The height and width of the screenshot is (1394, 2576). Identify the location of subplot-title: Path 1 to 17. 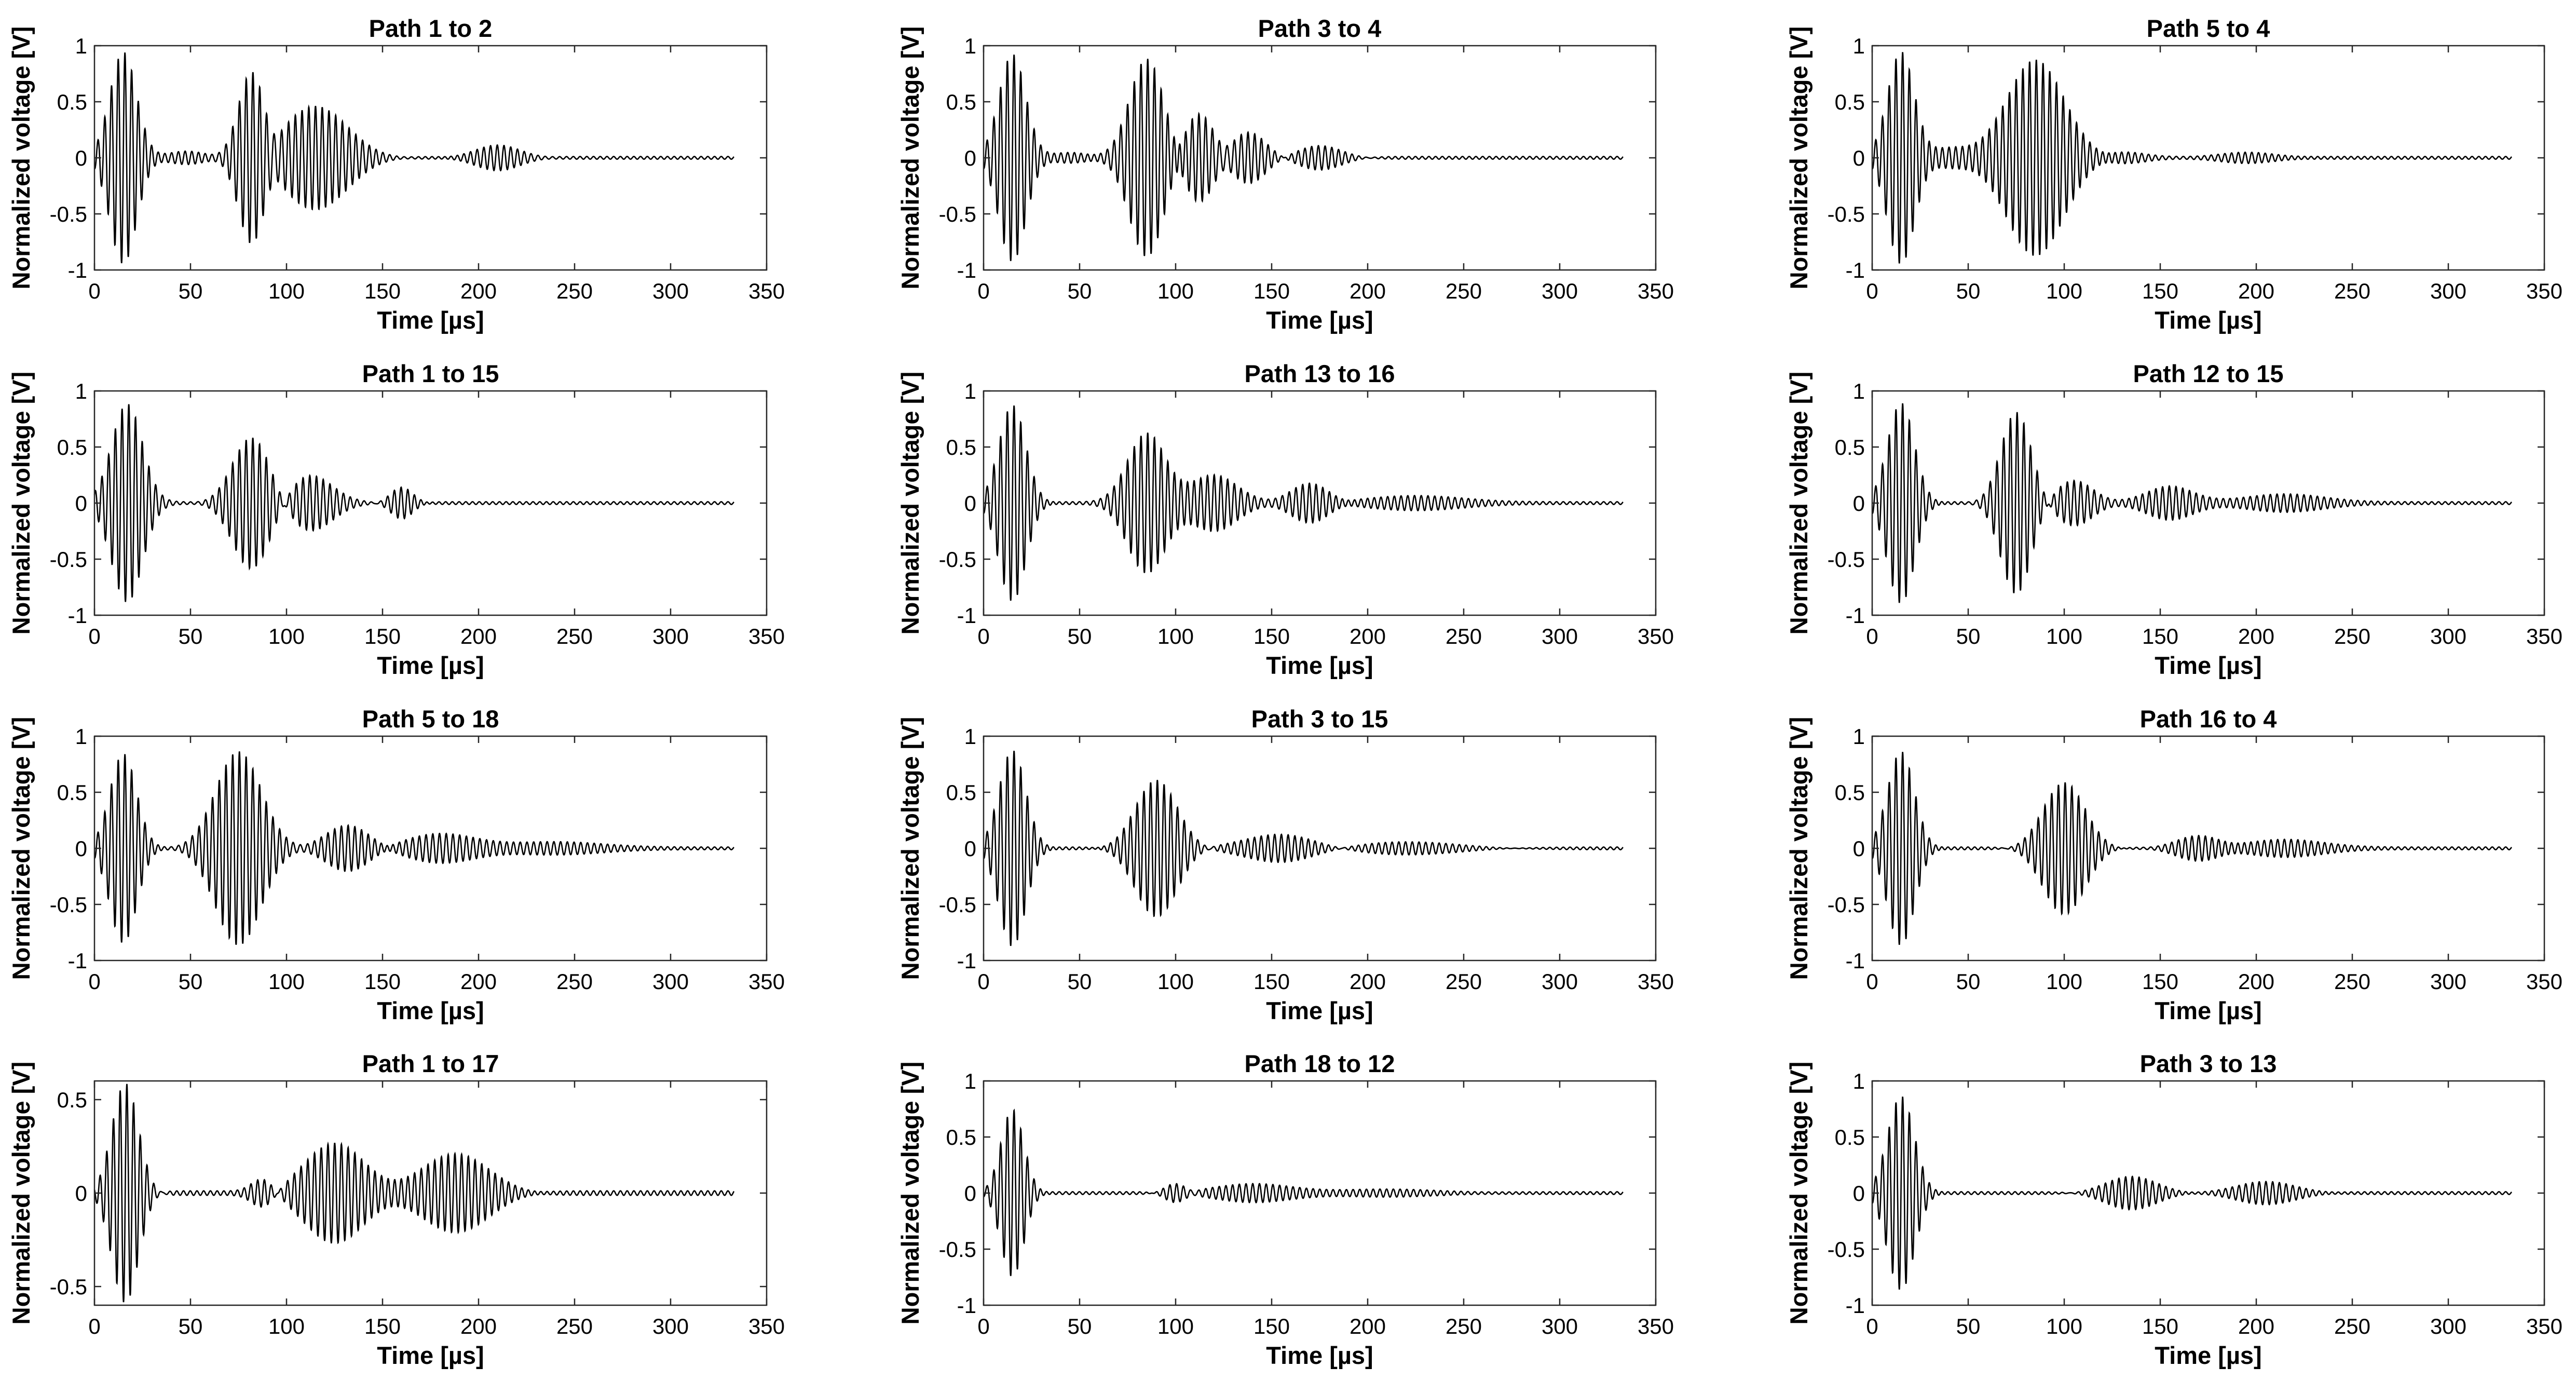
(430, 1063).